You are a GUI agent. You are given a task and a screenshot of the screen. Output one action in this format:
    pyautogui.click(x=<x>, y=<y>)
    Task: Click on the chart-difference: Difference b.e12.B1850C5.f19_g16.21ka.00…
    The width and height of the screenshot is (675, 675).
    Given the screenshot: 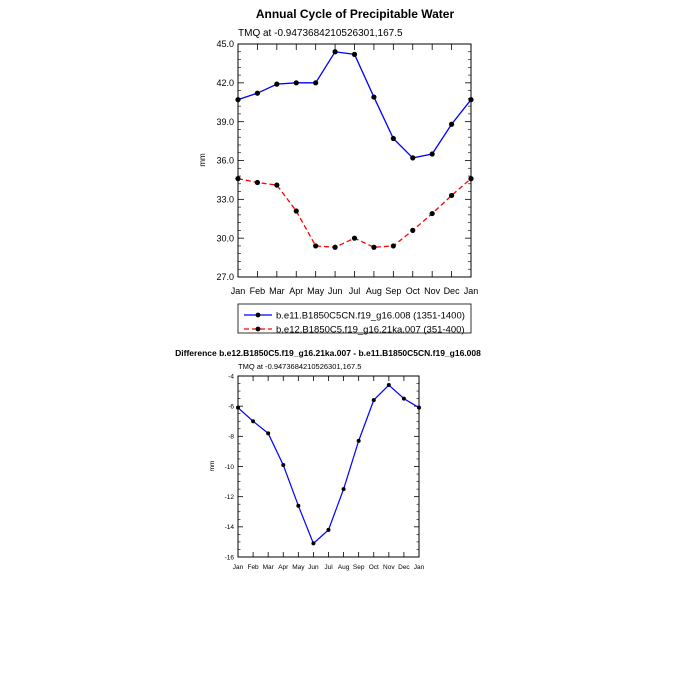 What is the action you would take?
    pyautogui.click(x=328, y=459)
    